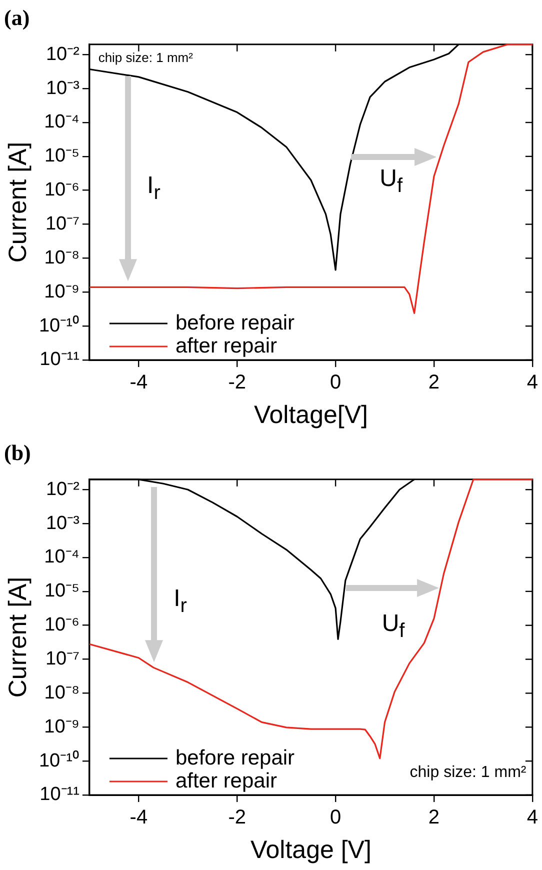 This screenshot has height=870, width=542. Describe the element at coordinates (311, 414) in the screenshot. I see `x-axis-title: Voltage[V]` at that location.